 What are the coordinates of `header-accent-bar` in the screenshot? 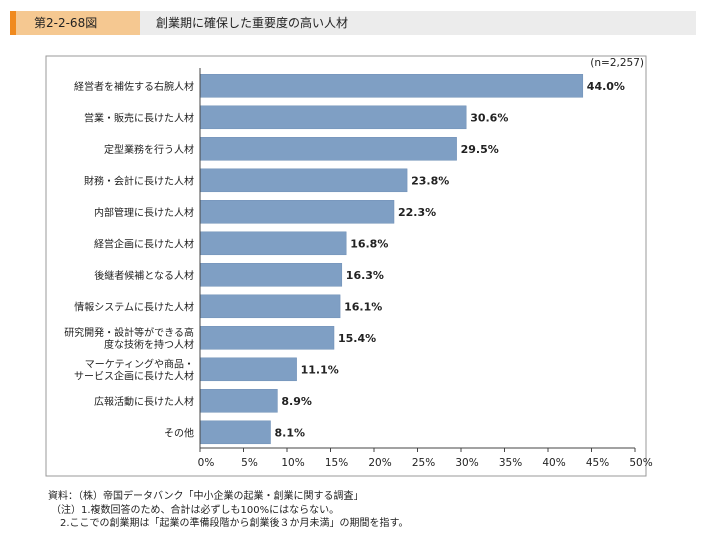 It's located at (13, 23).